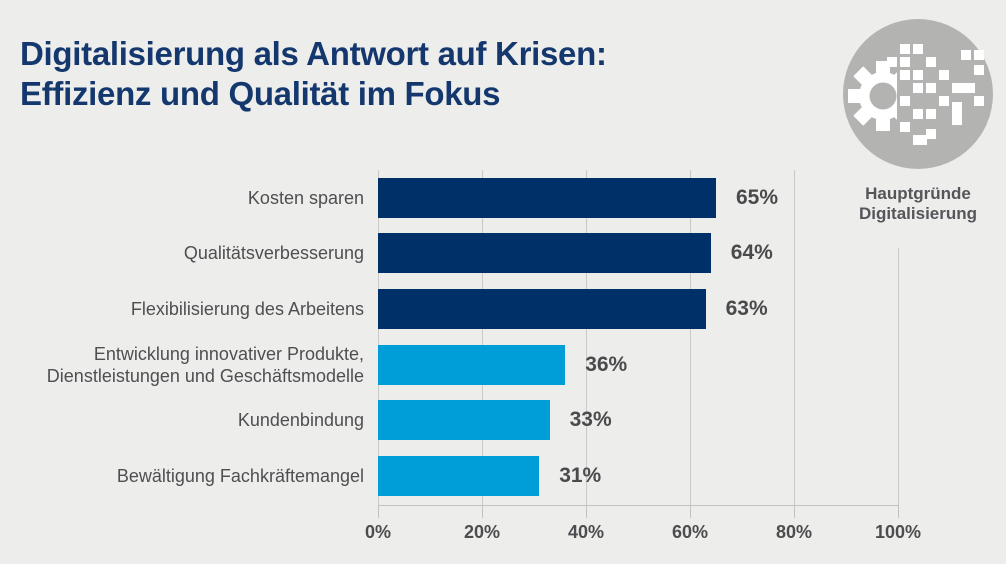  I want to click on axis-tick-label-20%: 20%, so click(482, 532).